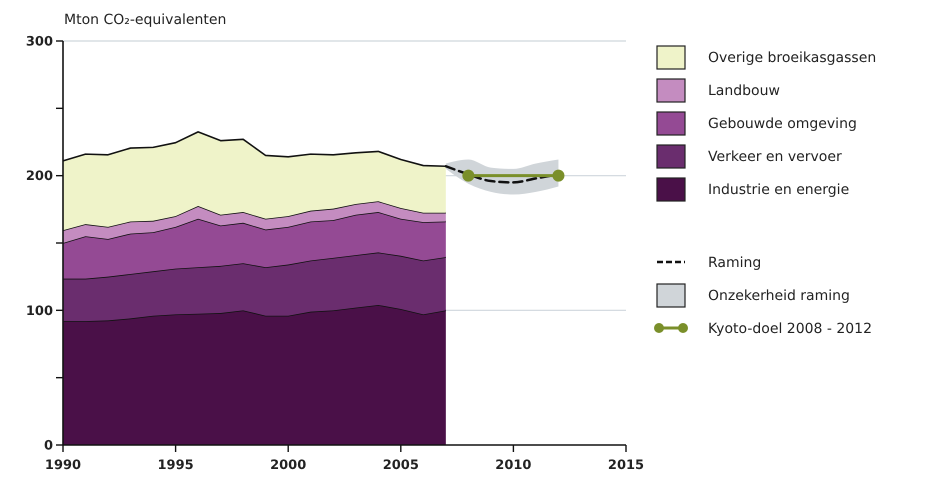 Image resolution: width=928 pixels, height=483 pixels. Describe the element at coordinates (400, 465) in the screenshot. I see `x-tick-label: 2005` at that location.